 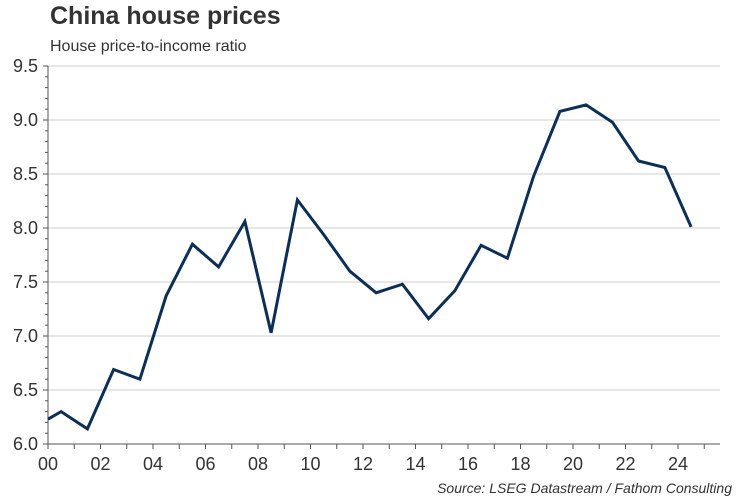 What do you see at coordinates (625, 464) in the screenshot?
I see `x-tick-label: 22` at bounding box center [625, 464].